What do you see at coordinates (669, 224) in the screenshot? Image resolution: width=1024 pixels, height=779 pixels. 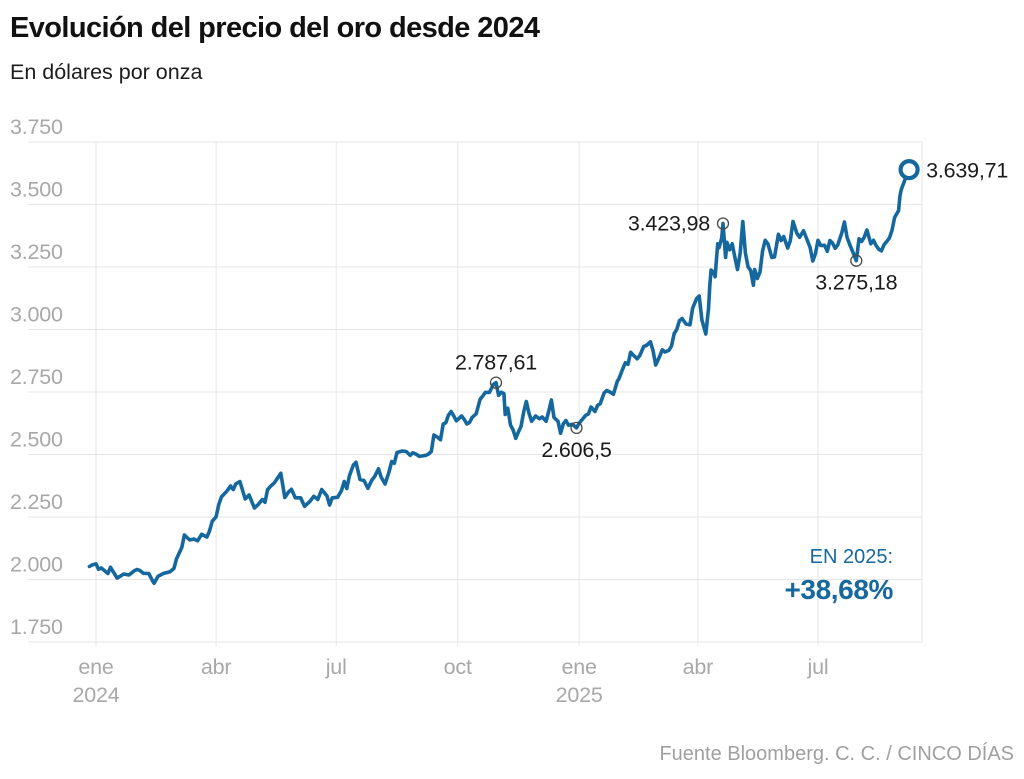 I see `annotation-label: 3.423,98` at bounding box center [669, 224].